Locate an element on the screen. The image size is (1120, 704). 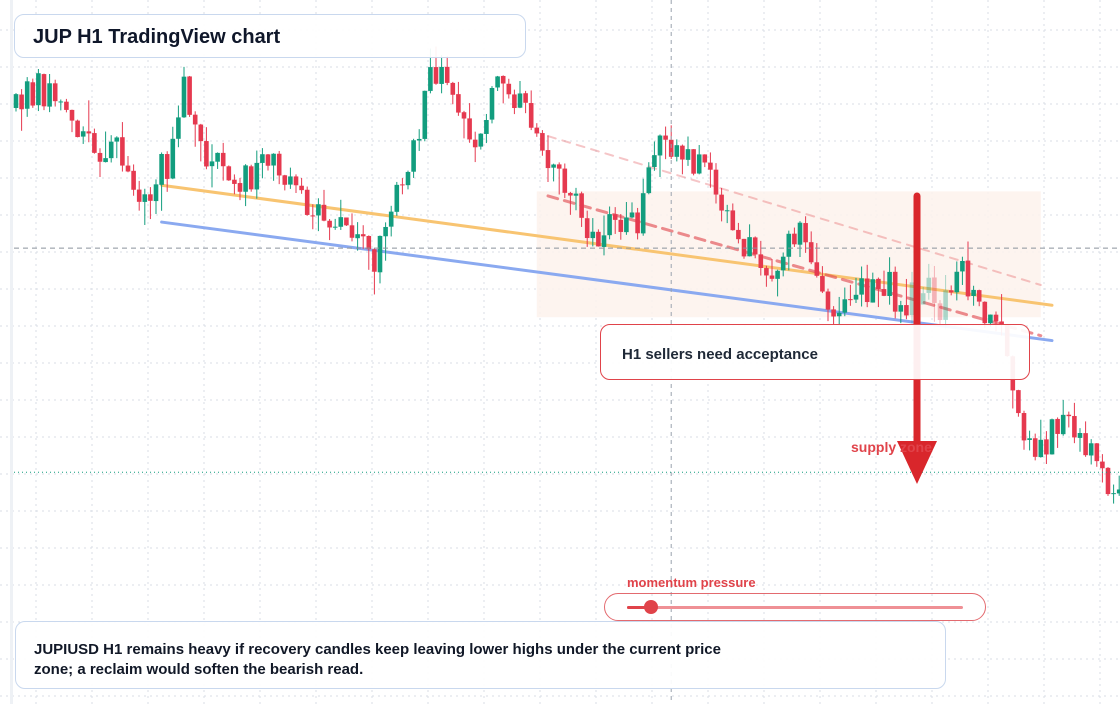
left-scale-edge is located at coordinates (11, 352).